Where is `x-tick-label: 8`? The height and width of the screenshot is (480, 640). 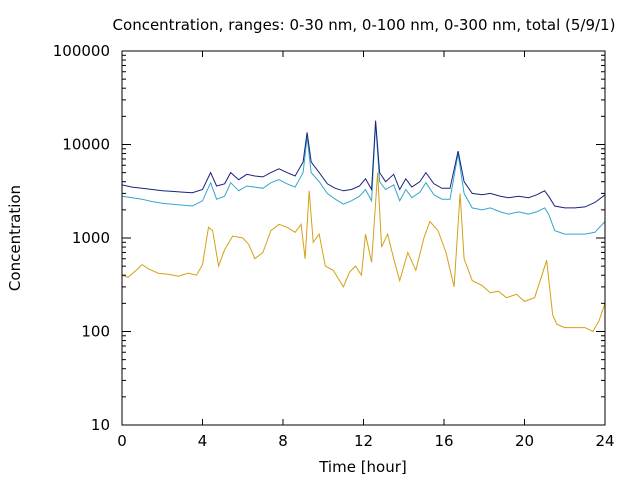
x-tick-label: 8 is located at coordinates (283, 441).